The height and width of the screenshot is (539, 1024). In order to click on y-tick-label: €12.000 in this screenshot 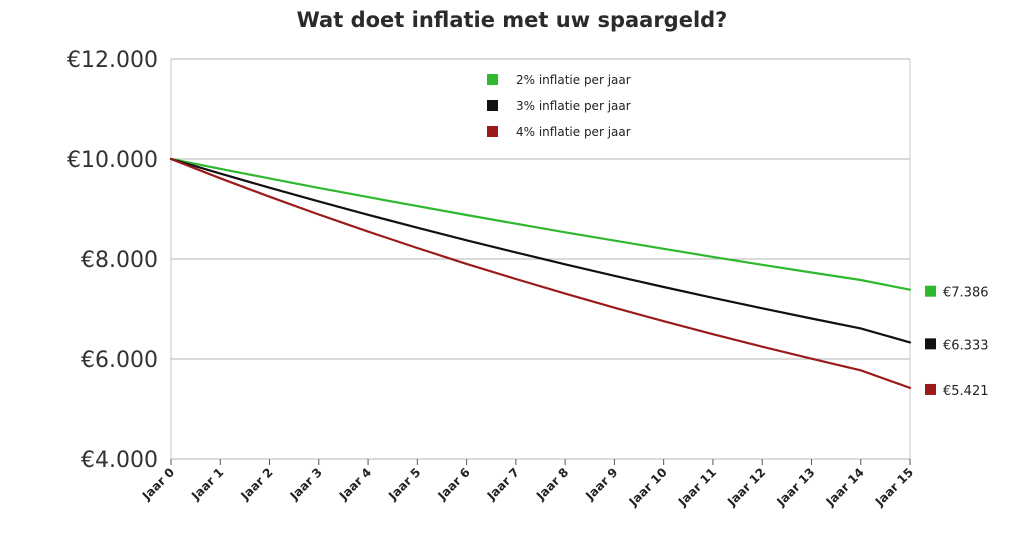, I will do `click(112, 60)`.